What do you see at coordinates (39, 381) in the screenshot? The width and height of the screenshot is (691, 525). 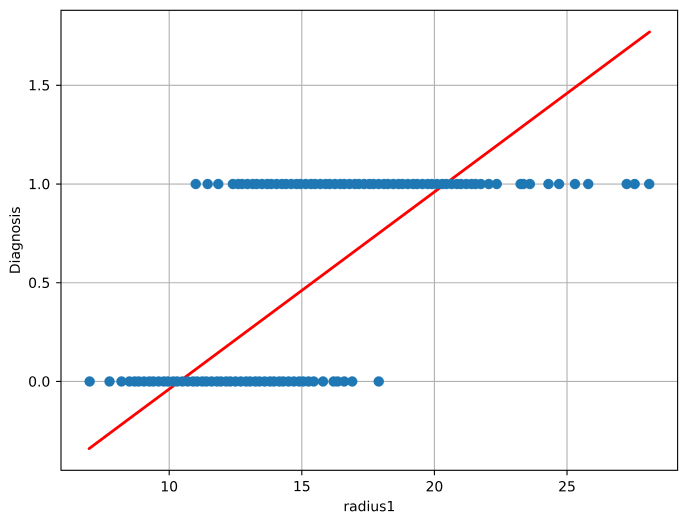 I see `y-tick-label: 0.0` at bounding box center [39, 381].